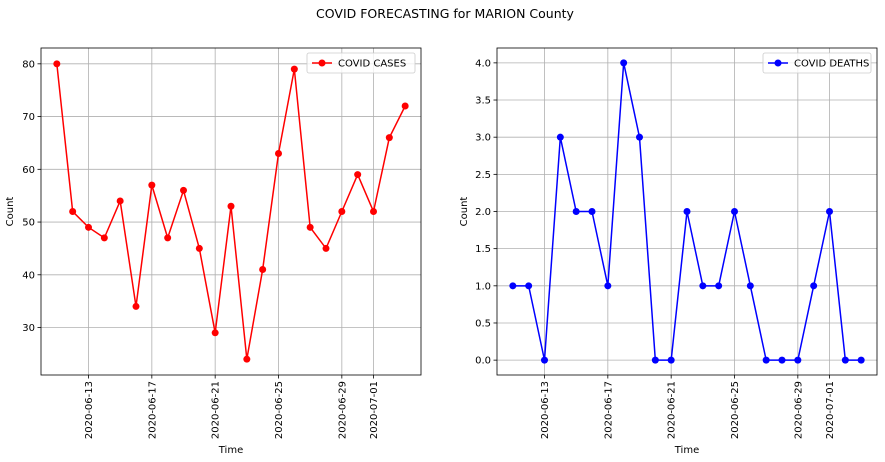 This screenshot has width=885, height=462. What do you see at coordinates (483, 101) in the screenshot?
I see `y-tick-label: 3.5` at bounding box center [483, 101].